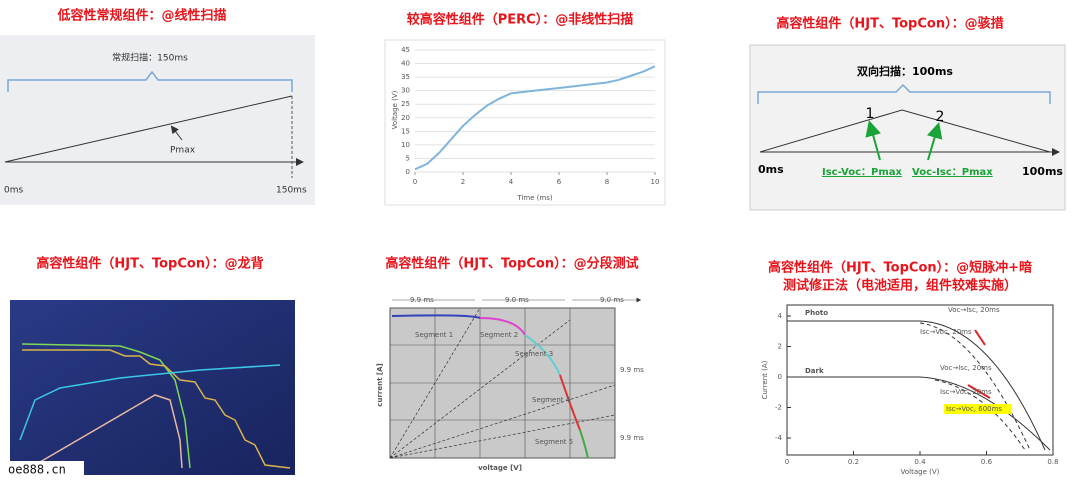 The image size is (1080, 485). Describe the element at coordinates (900, 286) in the screenshot. I see `panel-title: 测试修正法（电池适用，组件较难实施）` at that location.